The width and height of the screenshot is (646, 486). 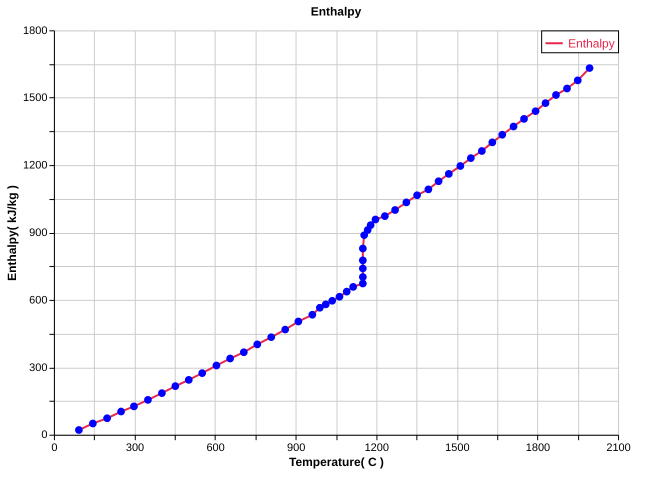 What do you see at coordinates (38, 368) in the screenshot?
I see `y-tick-label: 300` at bounding box center [38, 368].